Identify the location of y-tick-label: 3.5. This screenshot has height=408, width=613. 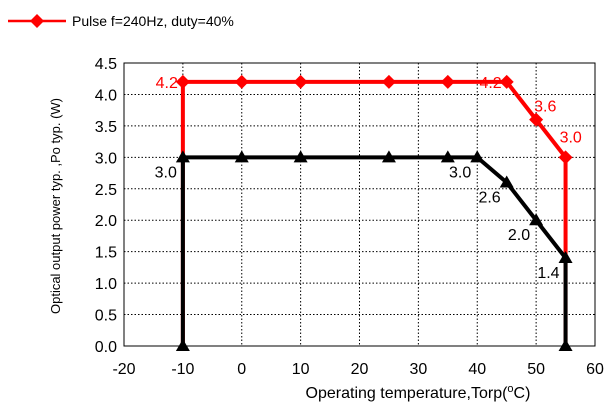
(106, 127).